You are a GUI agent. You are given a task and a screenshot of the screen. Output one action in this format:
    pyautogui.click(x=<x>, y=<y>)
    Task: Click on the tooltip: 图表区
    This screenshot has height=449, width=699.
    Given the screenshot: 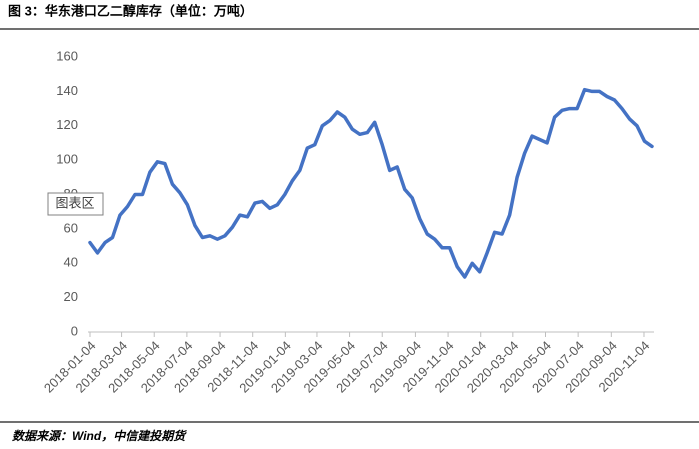 What is the action you would take?
    pyautogui.click(x=74, y=202)
    